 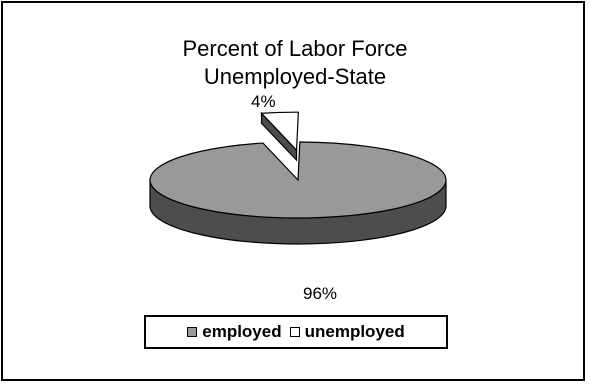 I want to click on chart-legend: employed unemployed, so click(x=296, y=332).